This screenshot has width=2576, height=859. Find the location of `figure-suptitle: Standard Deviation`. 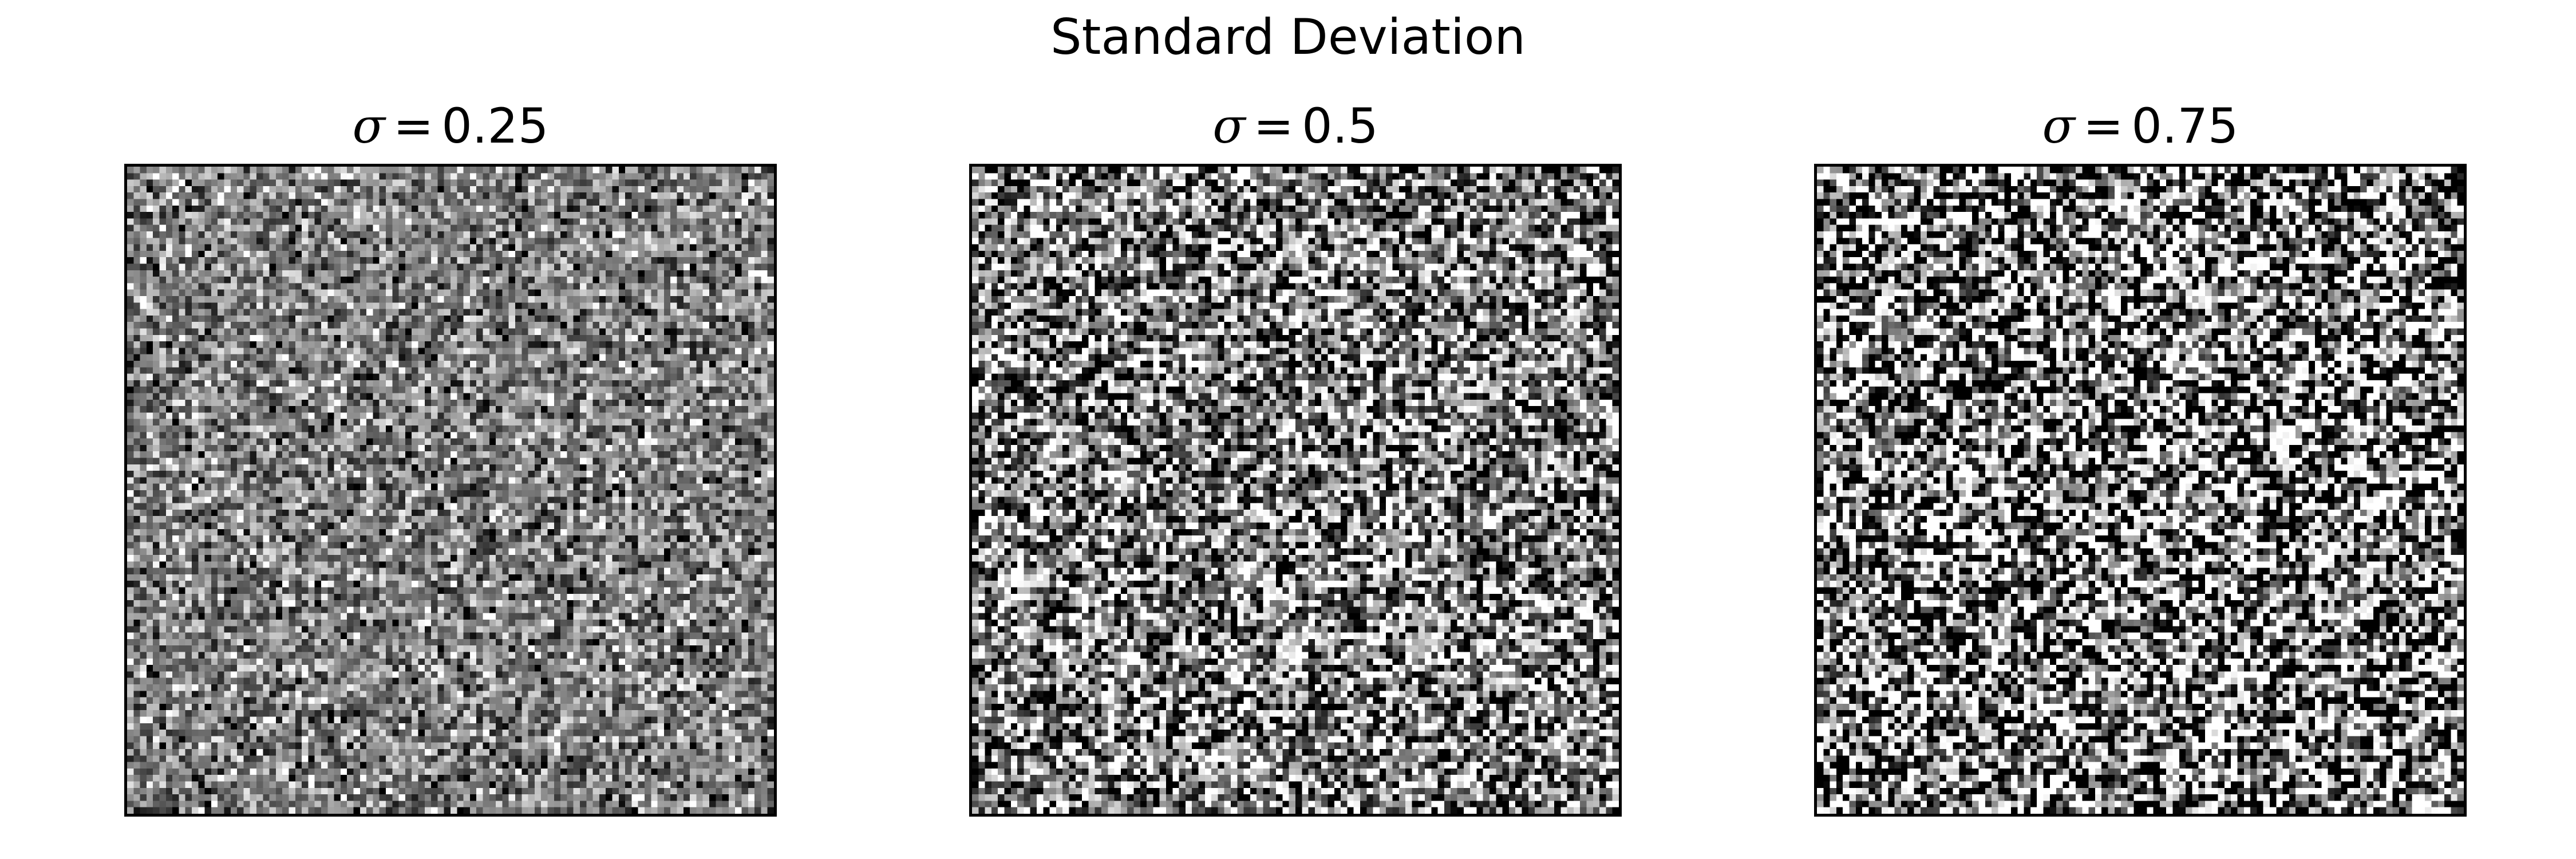

figure-suptitle: Standard Deviation is located at coordinates (1288, 37).